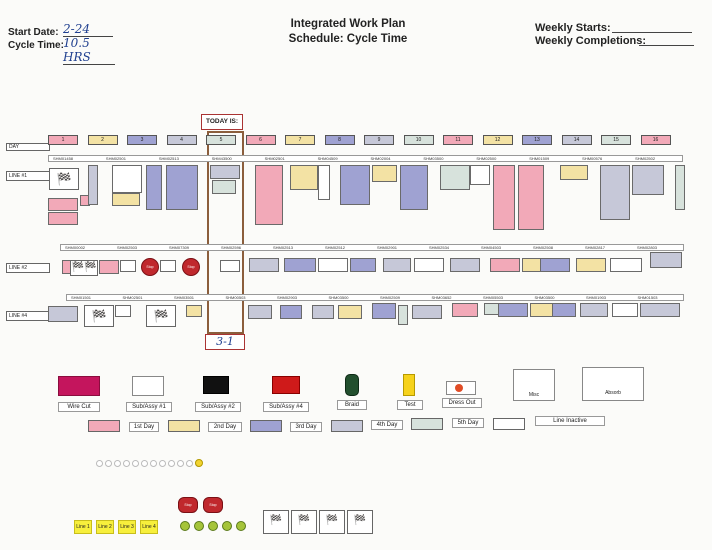 This screenshot has height=550, width=712. Describe the element at coordinates (570, 421) in the screenshot. I see `legend-line-inactive: Line Inactive` at that location.